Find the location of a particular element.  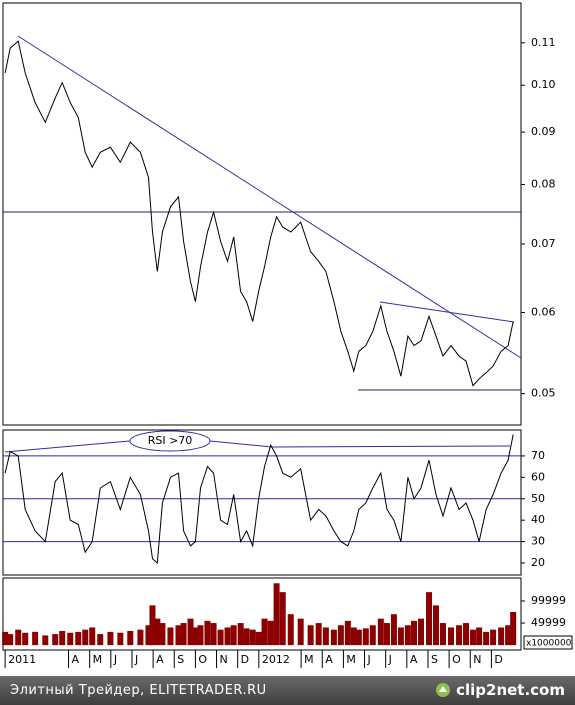

logo-text: clip2net.com is located at coordinates (510, 690).